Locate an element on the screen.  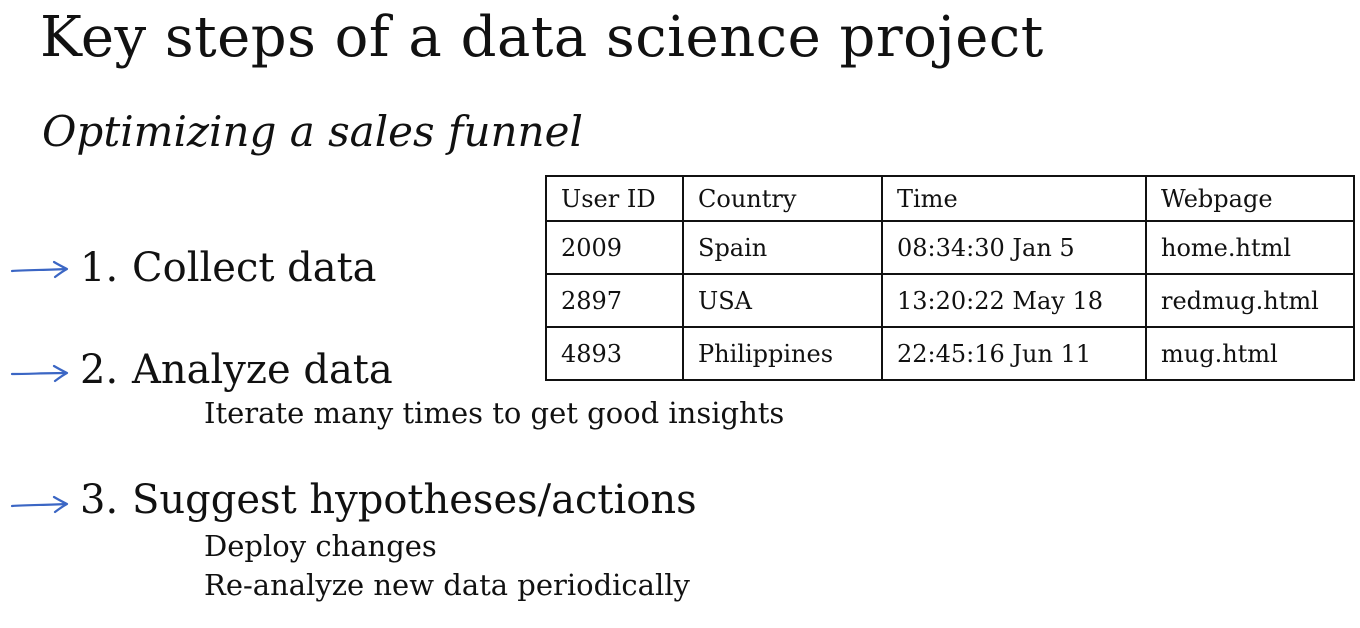
step-label: Collect data is located at coordinates (254, 268).